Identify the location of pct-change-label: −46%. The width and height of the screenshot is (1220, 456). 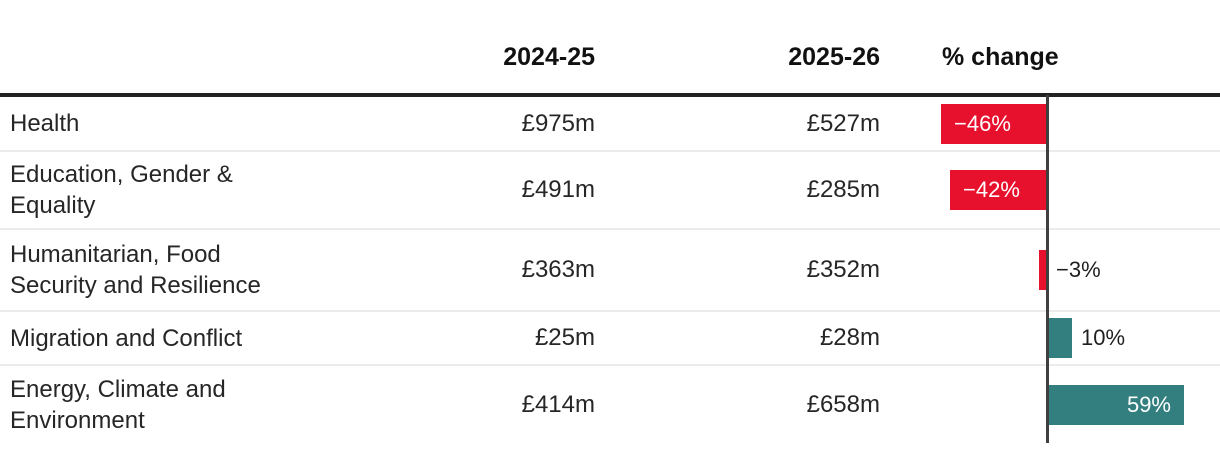
(982, 123).